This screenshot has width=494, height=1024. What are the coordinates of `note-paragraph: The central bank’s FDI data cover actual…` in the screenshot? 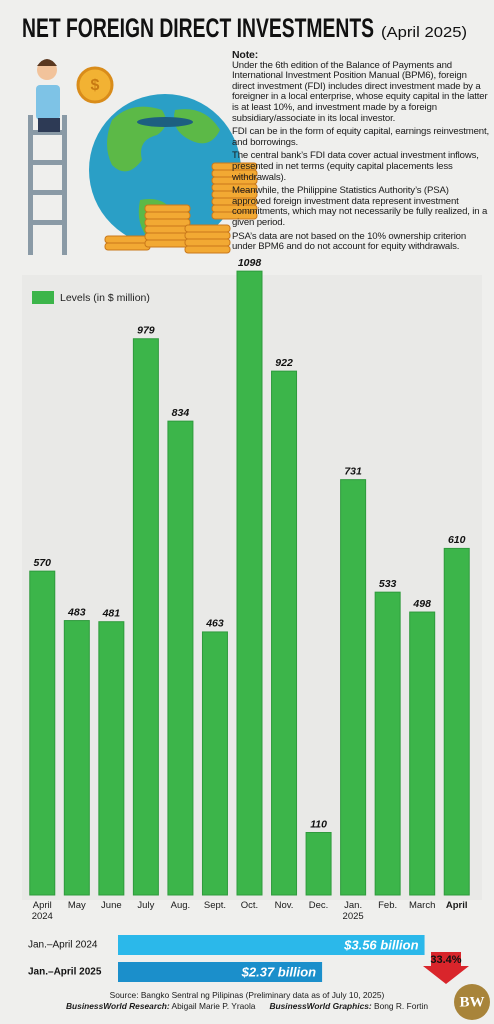 It's located at (355, 166).